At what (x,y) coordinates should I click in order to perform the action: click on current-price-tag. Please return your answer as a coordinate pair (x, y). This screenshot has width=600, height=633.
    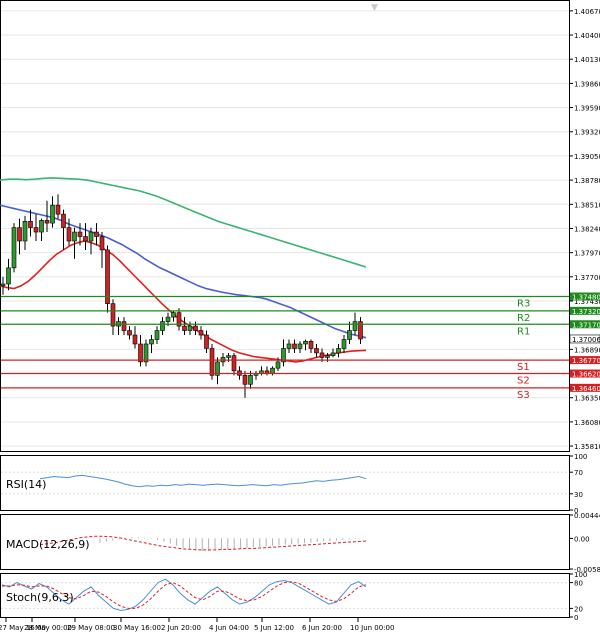
    Looking at the image, I should click on (584, 339).